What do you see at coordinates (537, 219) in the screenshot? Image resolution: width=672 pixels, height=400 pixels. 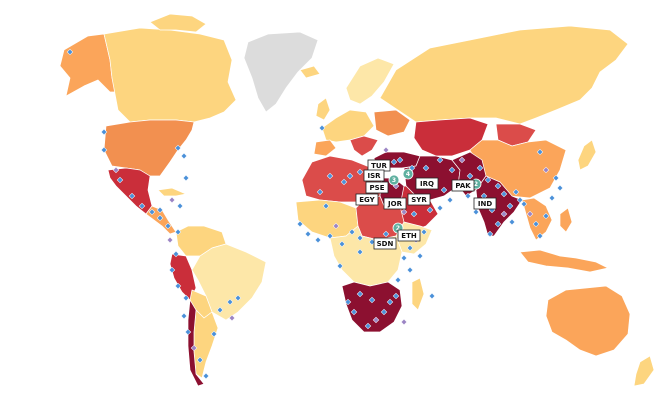 I see `country-southeast-asia` at bounding box center [537, 219].